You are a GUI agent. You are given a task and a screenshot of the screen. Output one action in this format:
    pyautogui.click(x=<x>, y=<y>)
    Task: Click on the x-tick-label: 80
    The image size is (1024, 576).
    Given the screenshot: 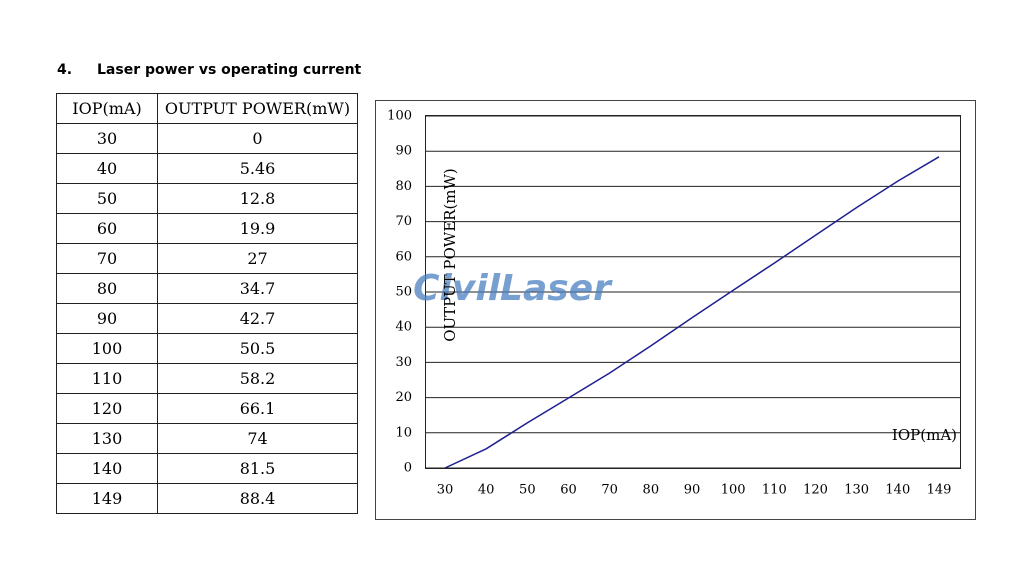 What is the action you would take?
    pyautogui.click(x=651, y=490)
    